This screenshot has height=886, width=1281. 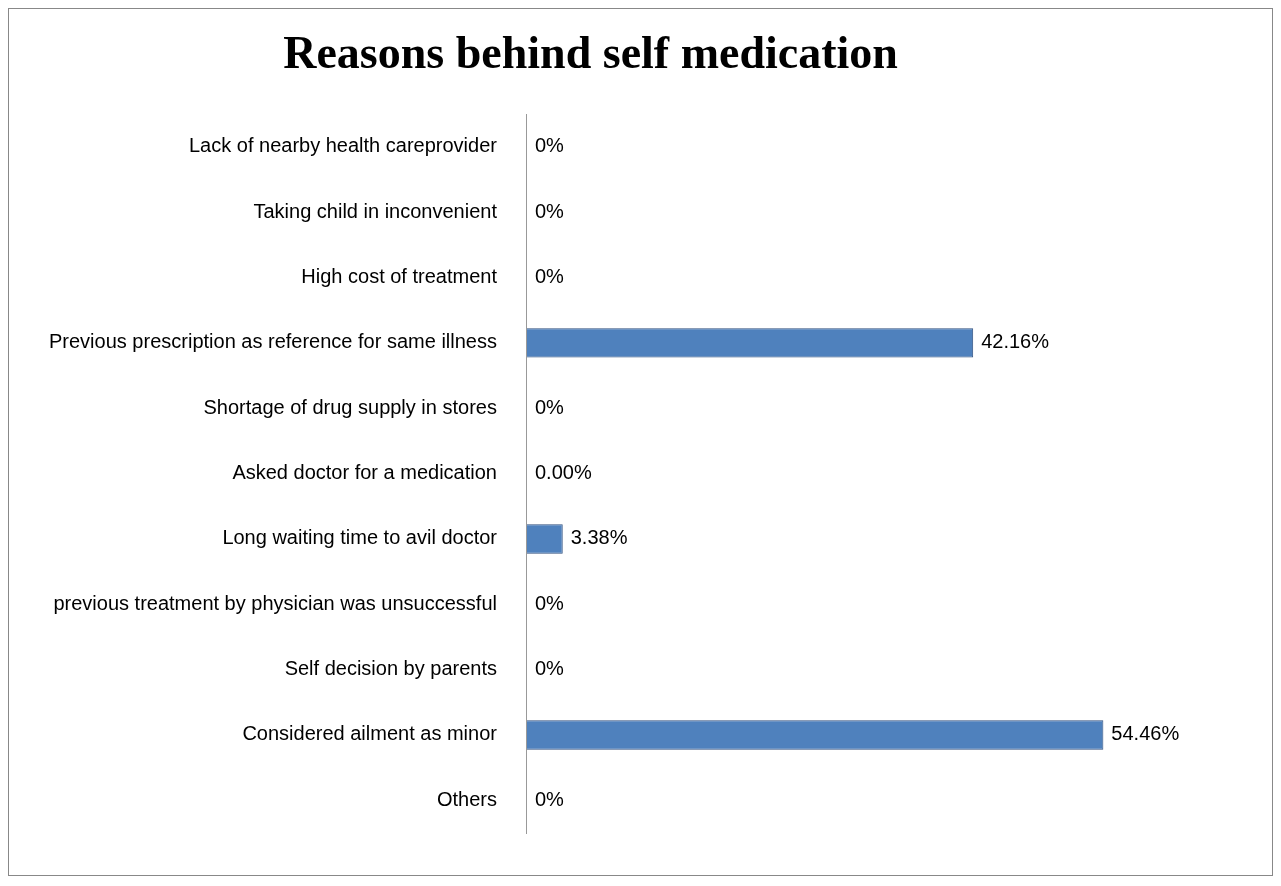 What do you see at coordinates (350, 406) in the screenshot?
I see `y-tick-label: Shortage of drug supply in stores` at bounding box center [350, 406].